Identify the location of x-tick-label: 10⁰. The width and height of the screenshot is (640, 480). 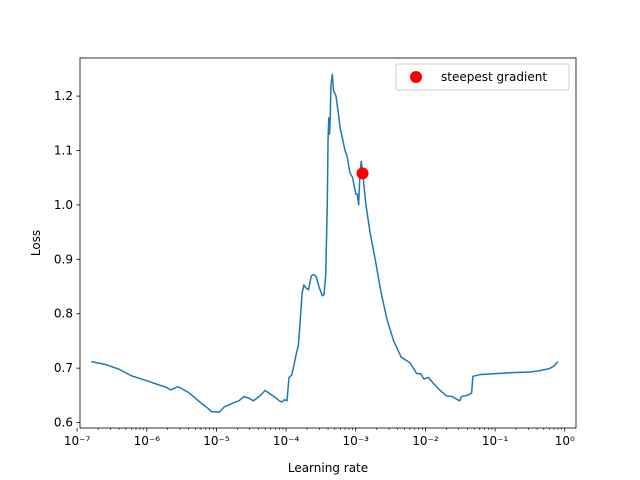
(565, 441).